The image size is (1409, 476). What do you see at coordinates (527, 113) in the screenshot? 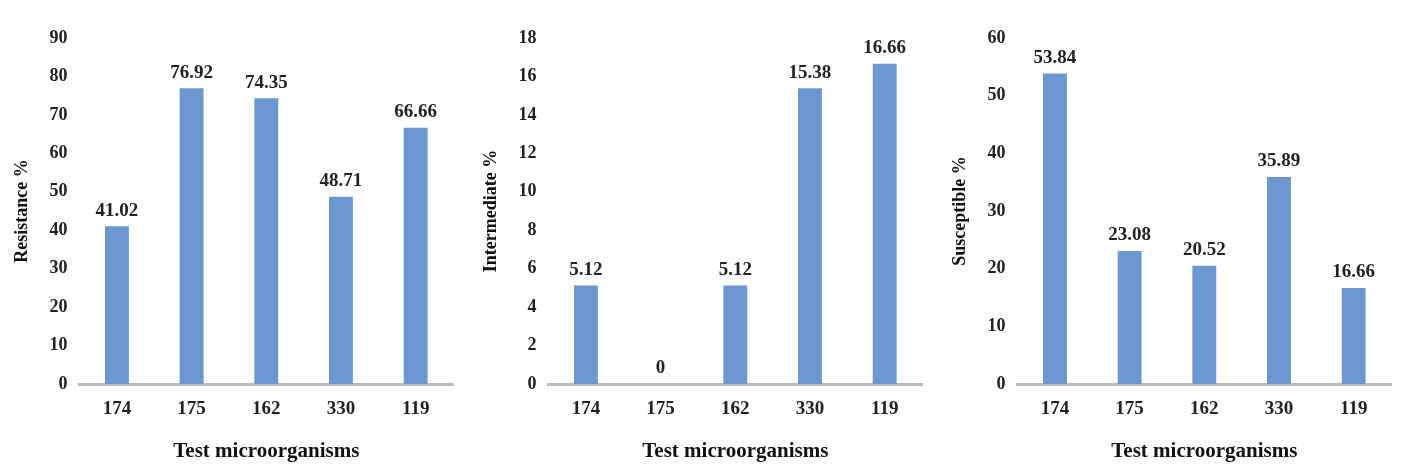
I see `y-tick-label: 14` at bounding box center [527, 113].